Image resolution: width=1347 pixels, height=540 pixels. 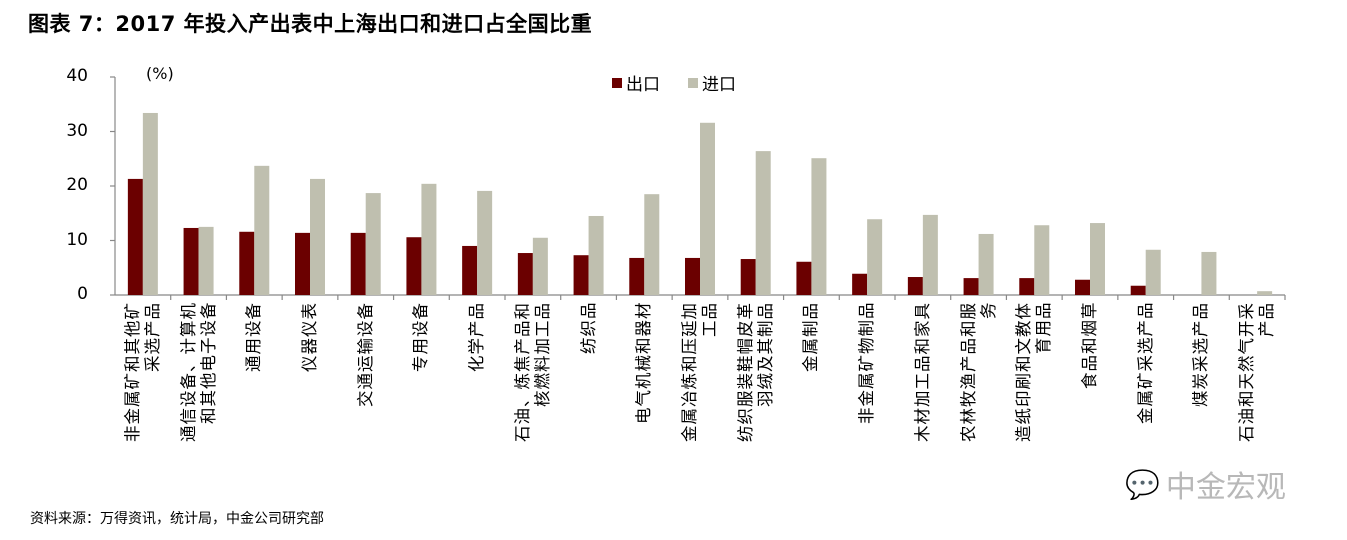 I want to click on y-tick-label: 30, so click(x=77, y=130).